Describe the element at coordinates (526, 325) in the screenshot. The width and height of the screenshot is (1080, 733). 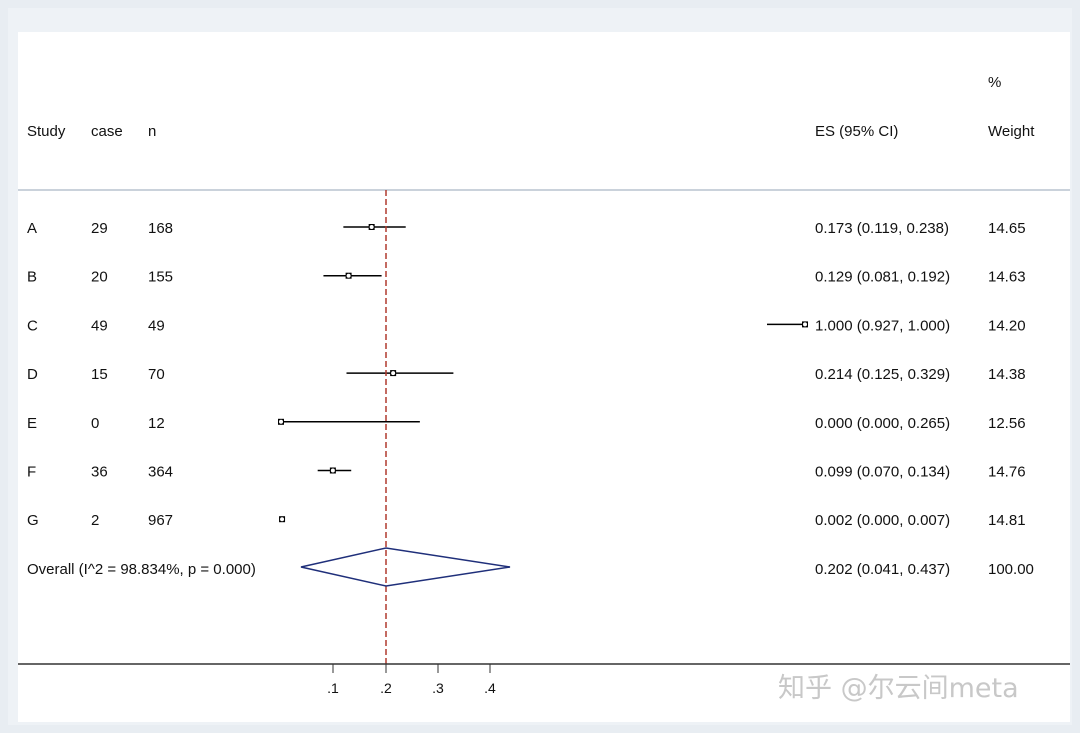
I see `study-row: C 49 49 1.000 (0.927, 1.000) 14.20` at that location.